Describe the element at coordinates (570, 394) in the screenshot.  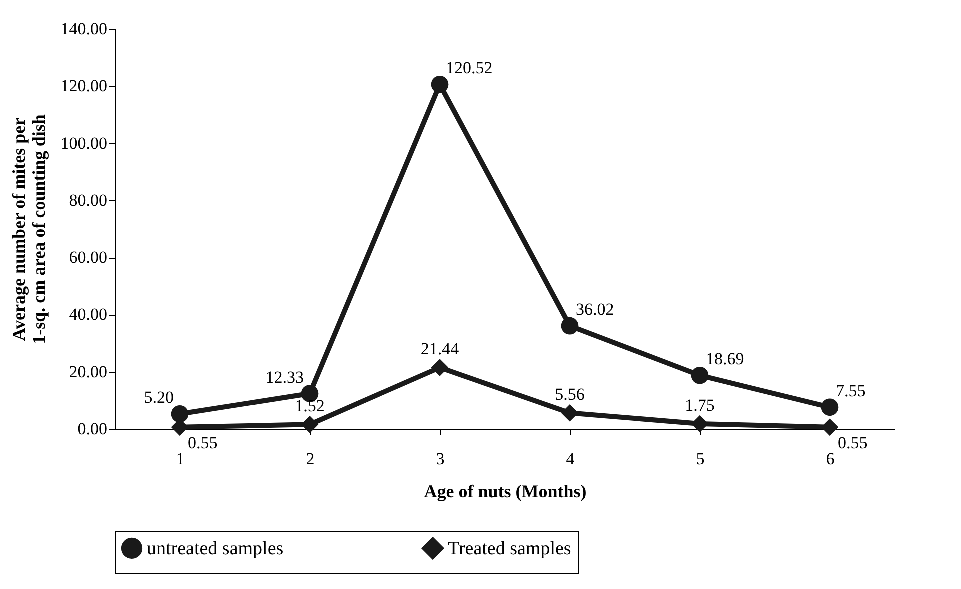
I see `data-label: 5.56` at that location.